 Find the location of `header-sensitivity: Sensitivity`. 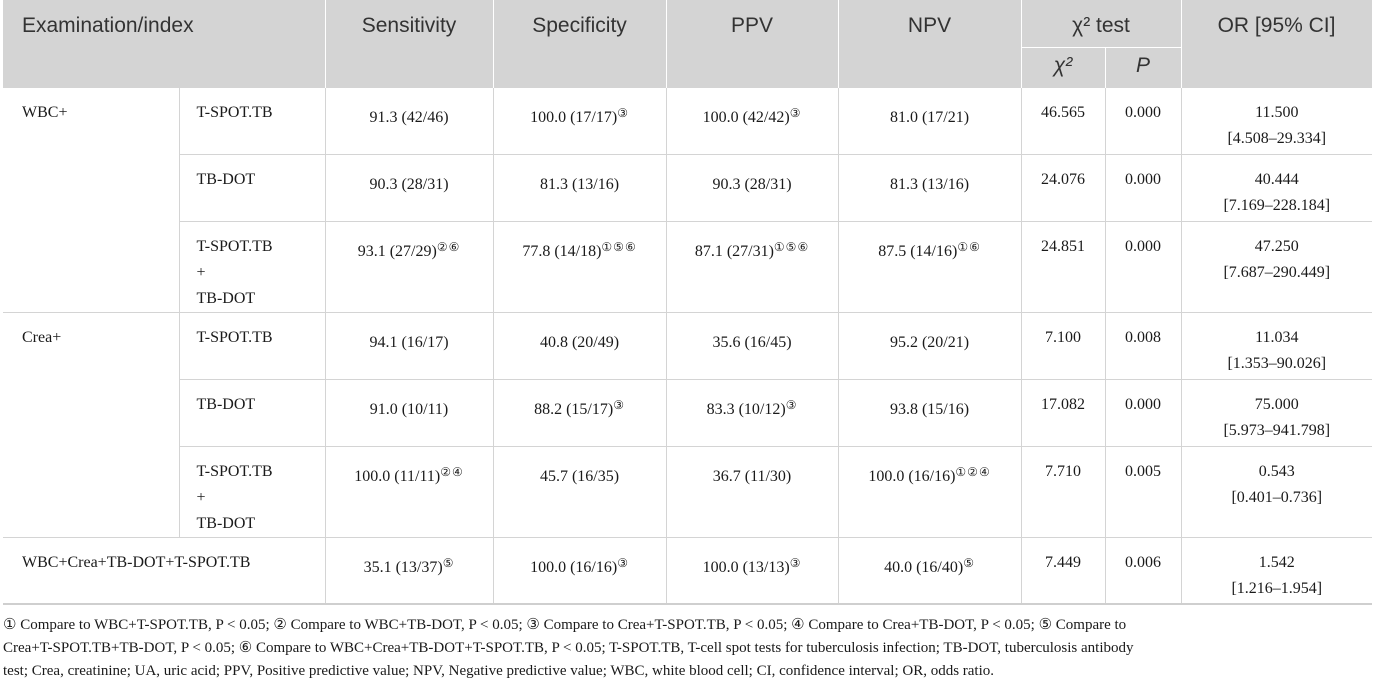

header-sensitivity: Sensitivity is located at coordinates (409, 43).